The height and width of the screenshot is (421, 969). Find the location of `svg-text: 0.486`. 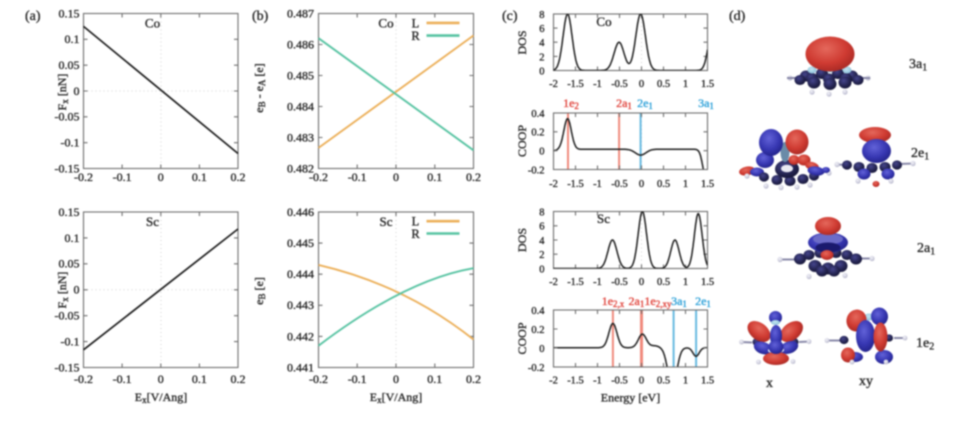

svg-text: 0.486 is located at coordinates (300, 44).